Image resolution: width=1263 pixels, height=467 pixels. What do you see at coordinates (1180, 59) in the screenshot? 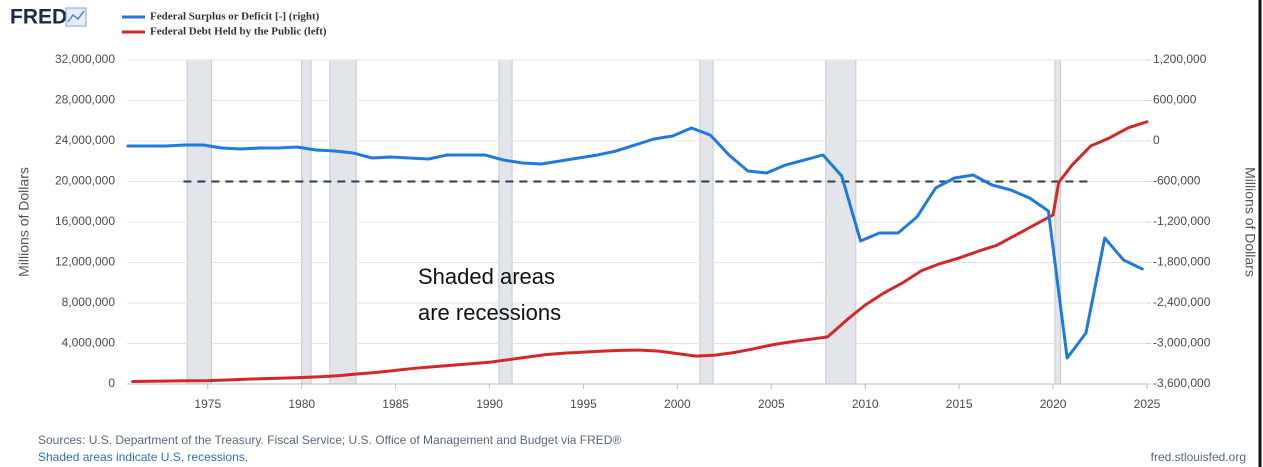
I see `y2-tick-label: 1,200,000` at bounding box center [1180, 59].